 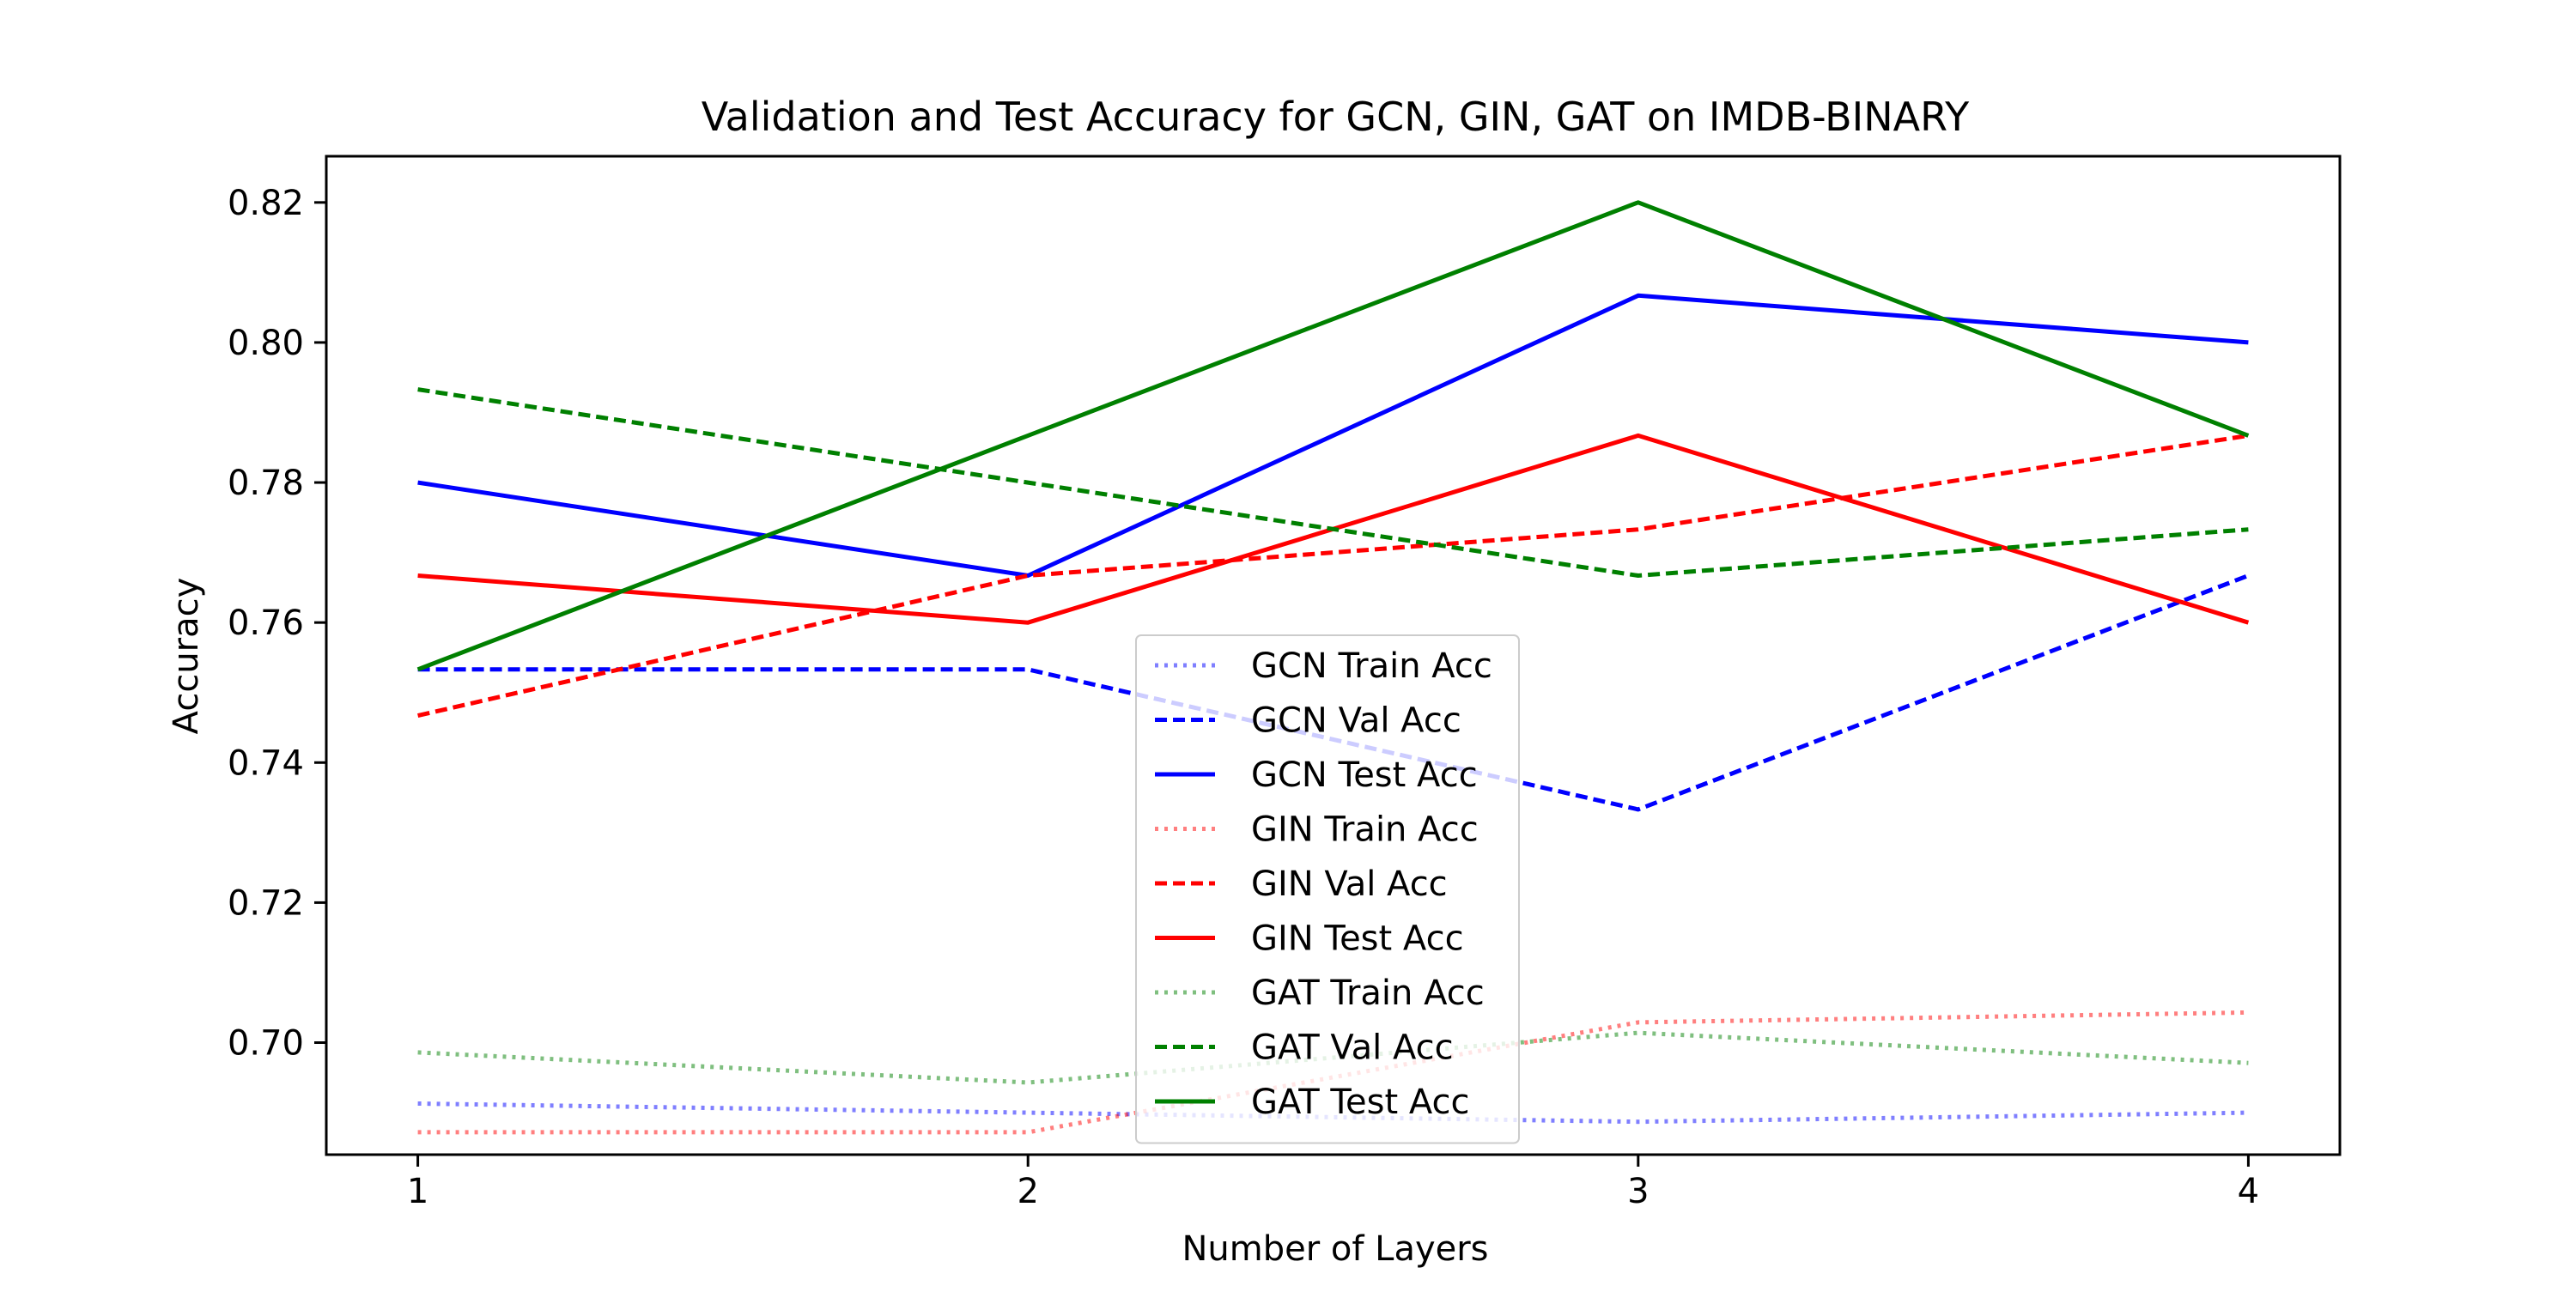 I want to click on y-tick-label: 0.70, so click(x=266, y=1044).